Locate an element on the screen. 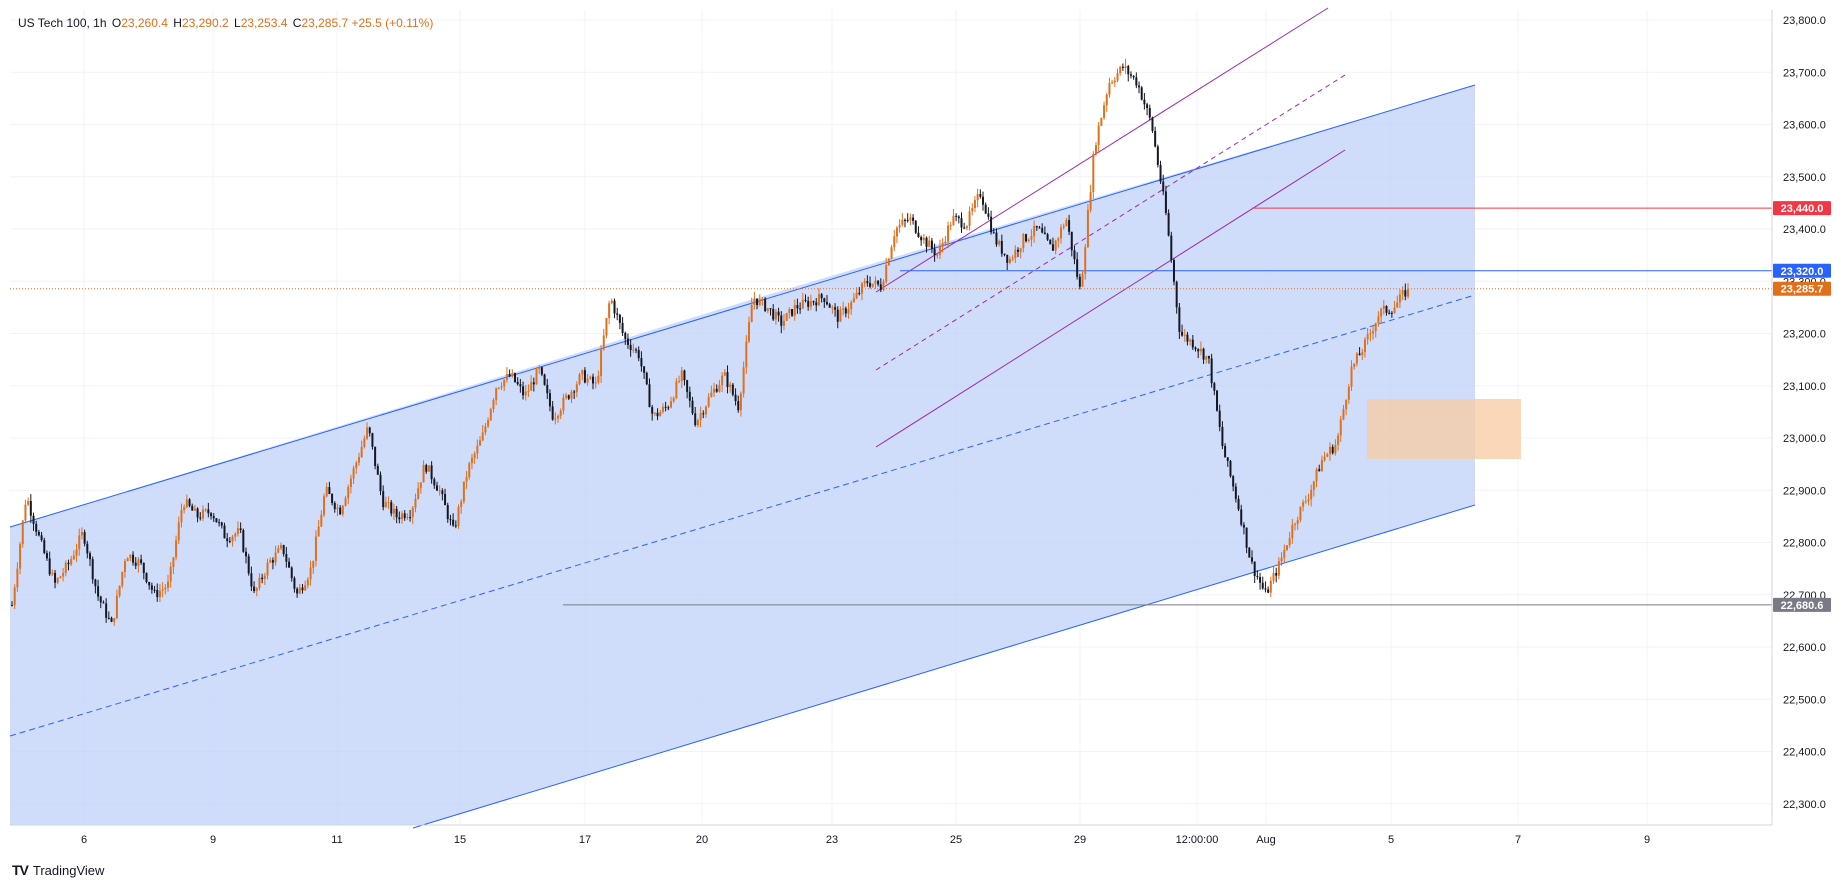 The height and width of the screenshot is (888, 1845). price-tick-label: 22,600.0 is located at coordinates (1804, 648).